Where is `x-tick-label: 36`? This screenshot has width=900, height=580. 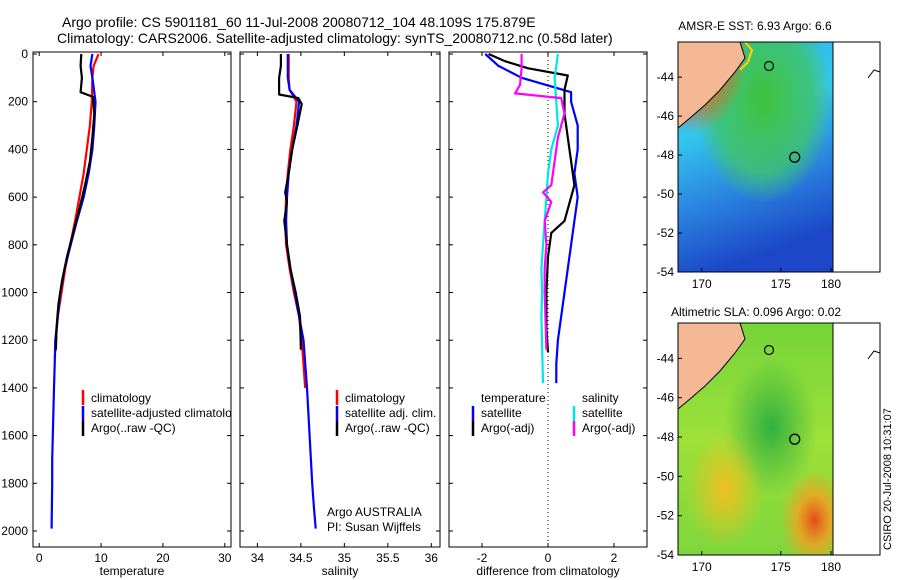
x-tick-label: 36 is located at coordinates (432, 558).